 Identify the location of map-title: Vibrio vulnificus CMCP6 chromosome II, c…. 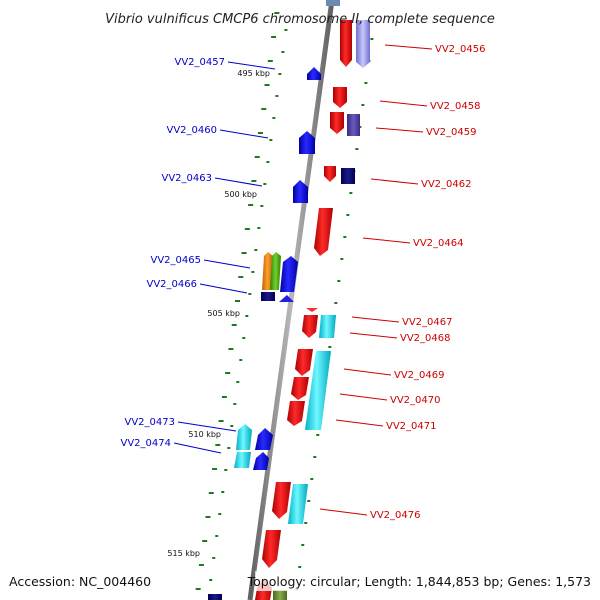
(300, 19).